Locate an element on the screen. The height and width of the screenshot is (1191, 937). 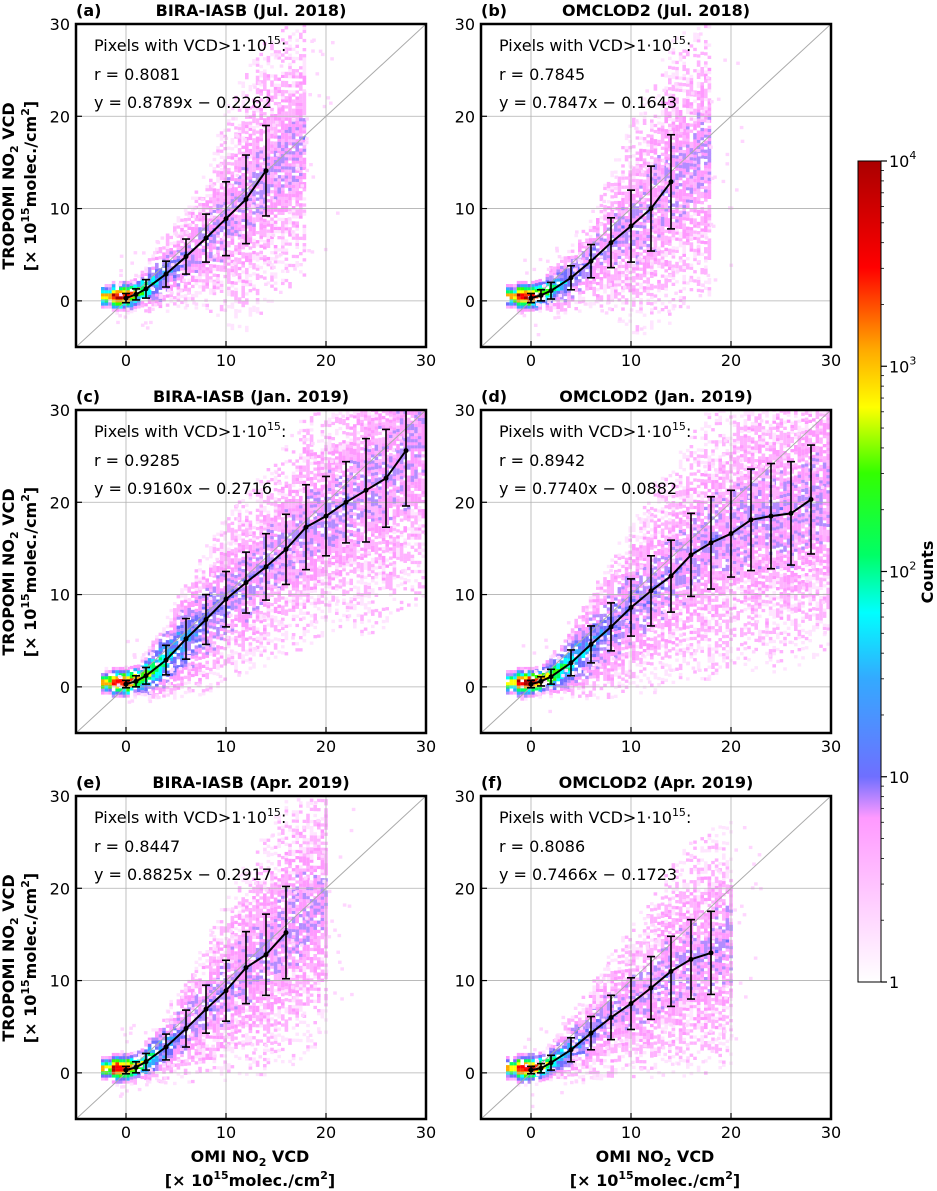
correlation-text: r = 0.8942 is located at coordinates (542, 460).